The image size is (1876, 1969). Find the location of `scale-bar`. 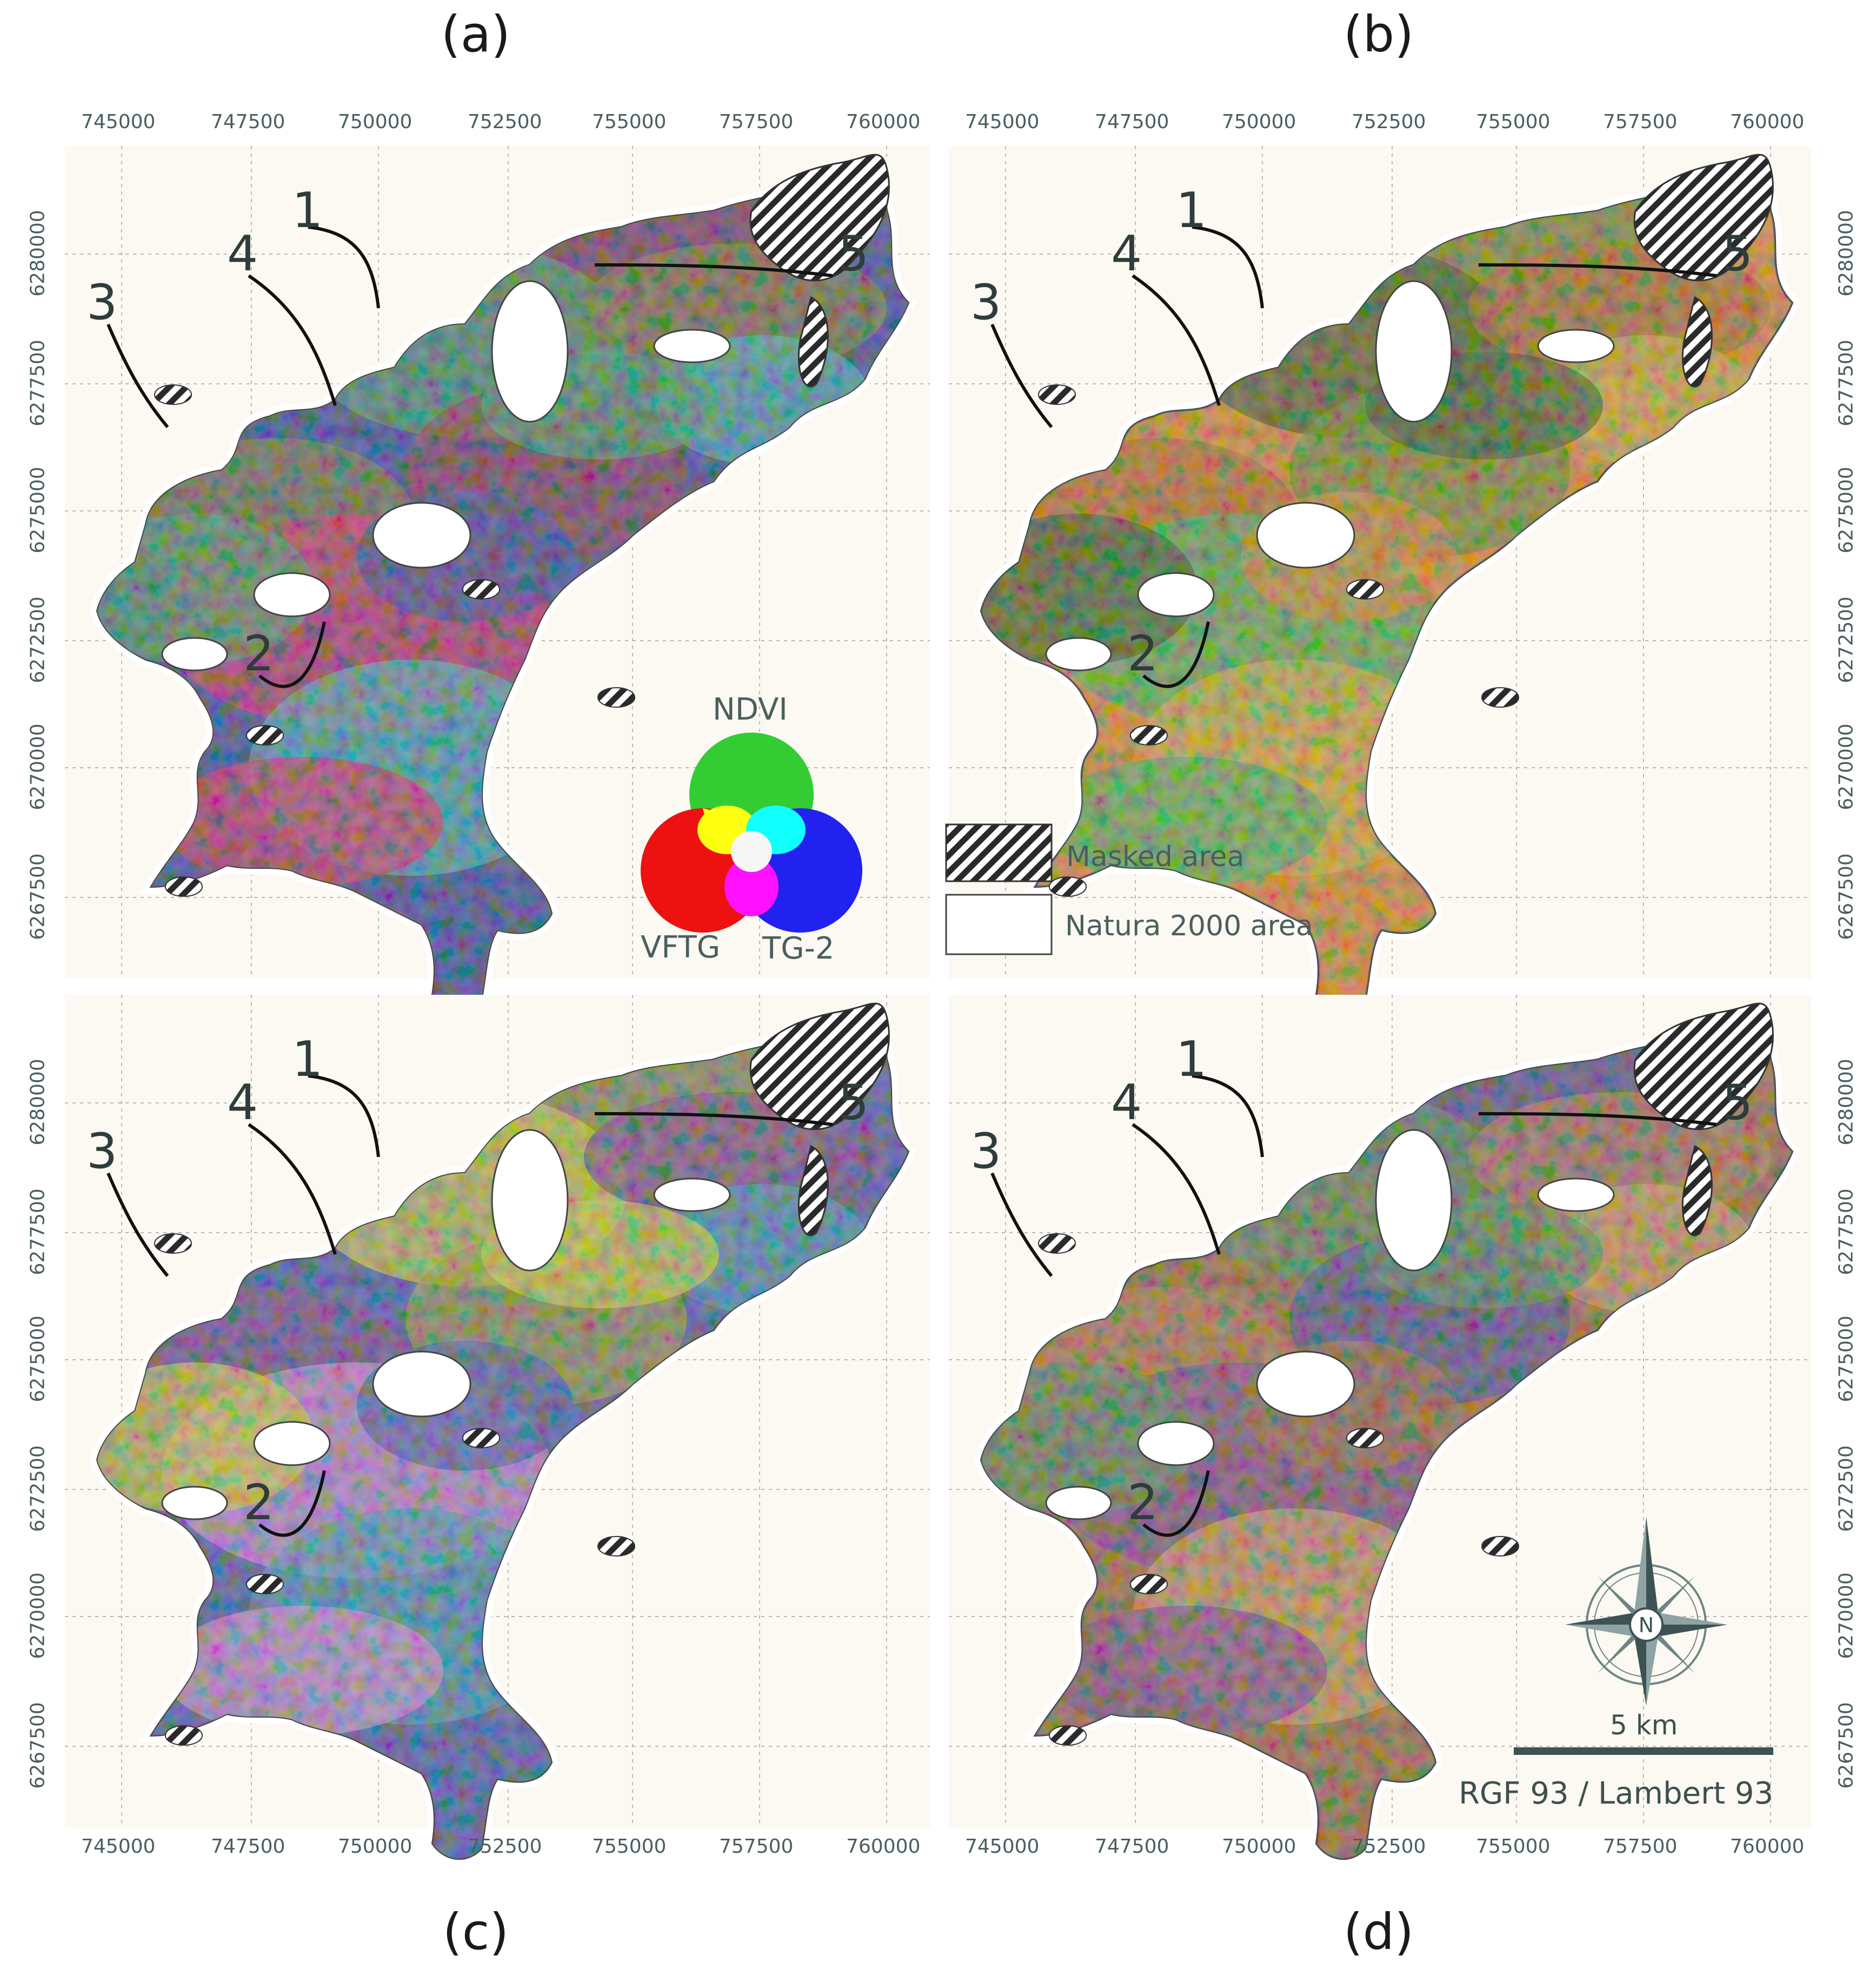

scale-bar is located at coordinates (1643, 1751).